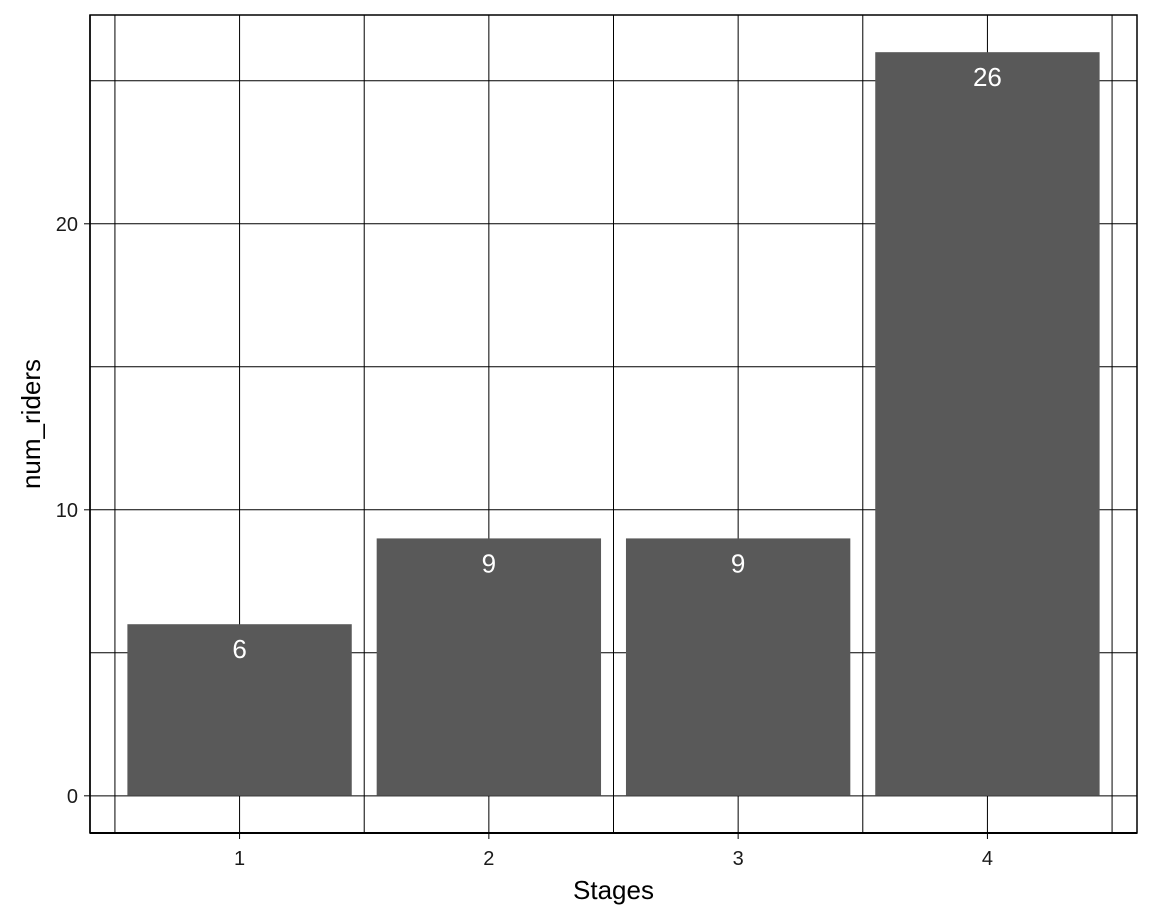 This screenshot has height=921, width=1152. What do you see at coordinates (239, 649) in the screenshot?
I see `bar-label-1: 6` at bounding box center [239, 649].